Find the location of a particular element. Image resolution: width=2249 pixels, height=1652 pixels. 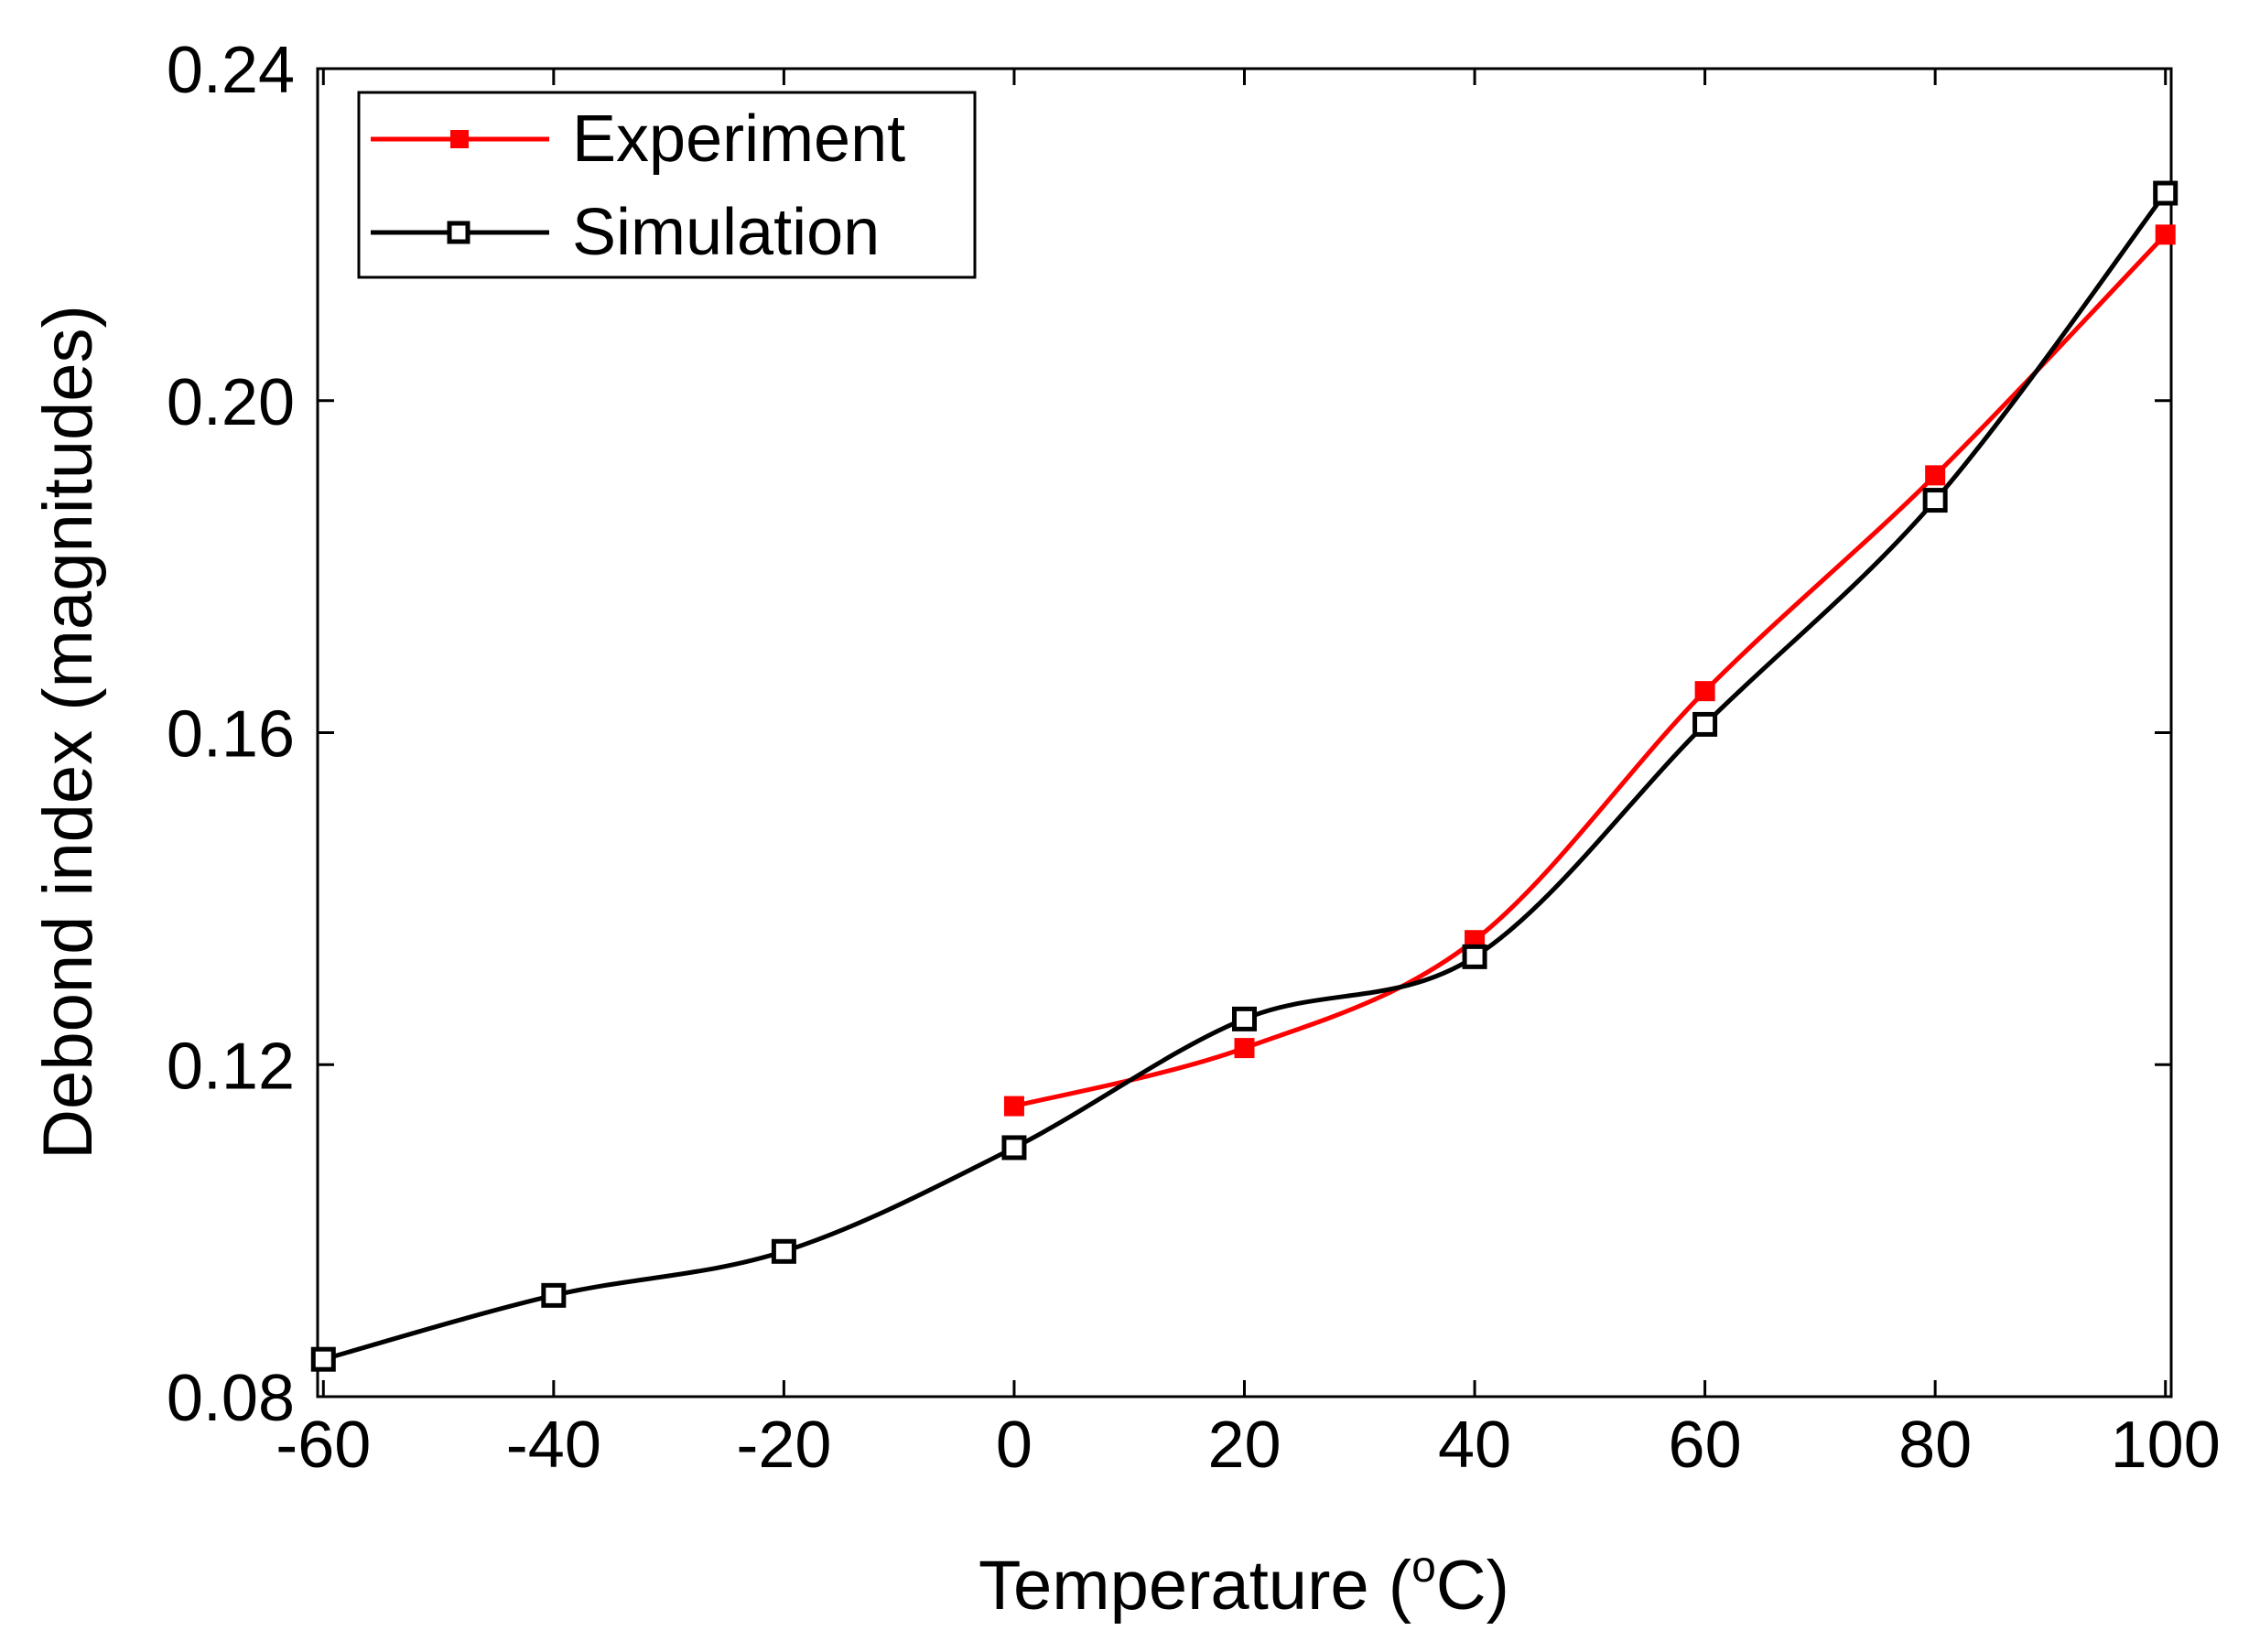

y-tick-label: 0.24 is located at coordinates (231, 70).